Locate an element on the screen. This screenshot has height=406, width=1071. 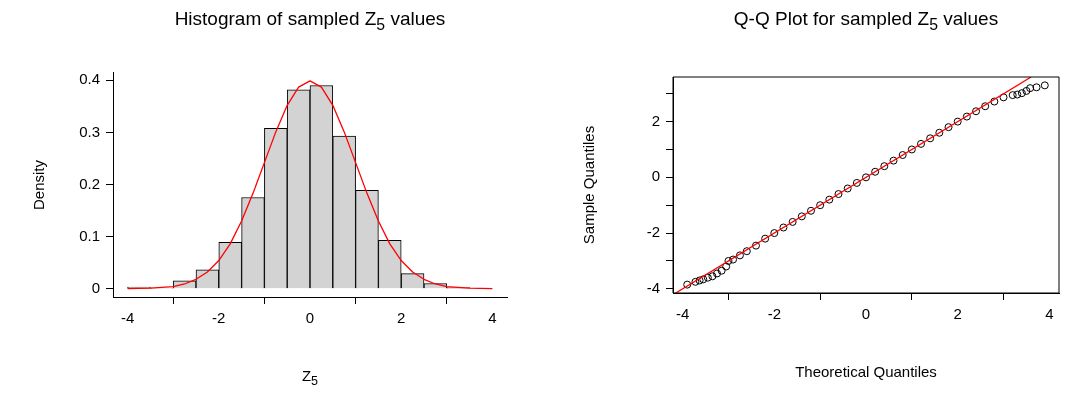
y-axis-title: Density is located at coordinates (38, 184).